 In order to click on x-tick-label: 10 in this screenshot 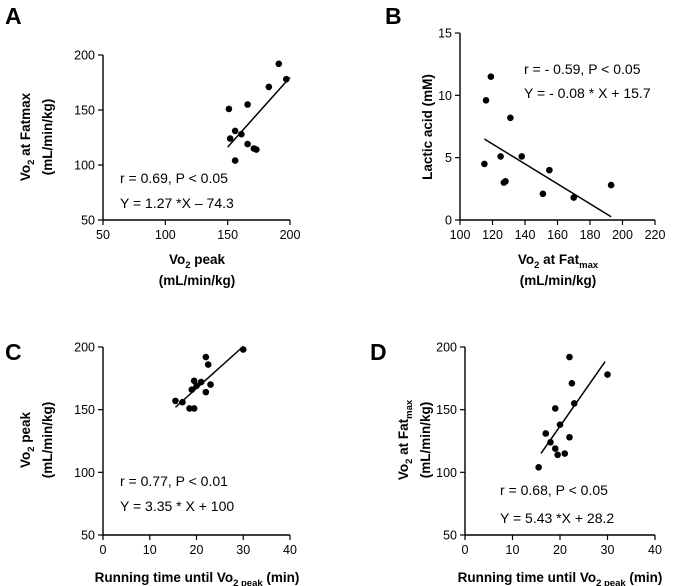, I will do `click(513, 550)`.